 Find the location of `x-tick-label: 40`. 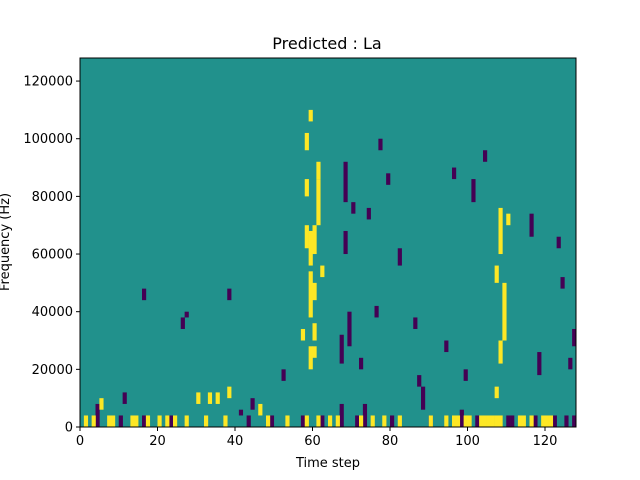

x-tick-label: 40 is located at coordinates (235, 441).